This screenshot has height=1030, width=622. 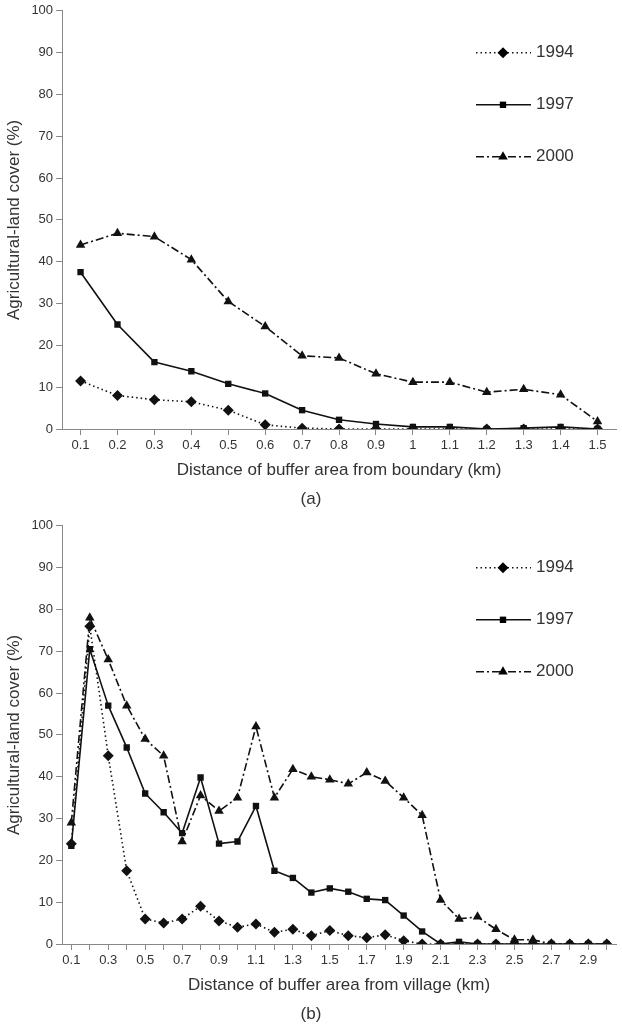 What do you see at coordinates (339, 470) in the screenshot?
I see `x-axis-title: Distance of buffer area from boundary (km)` at bounding box center [339, 470].